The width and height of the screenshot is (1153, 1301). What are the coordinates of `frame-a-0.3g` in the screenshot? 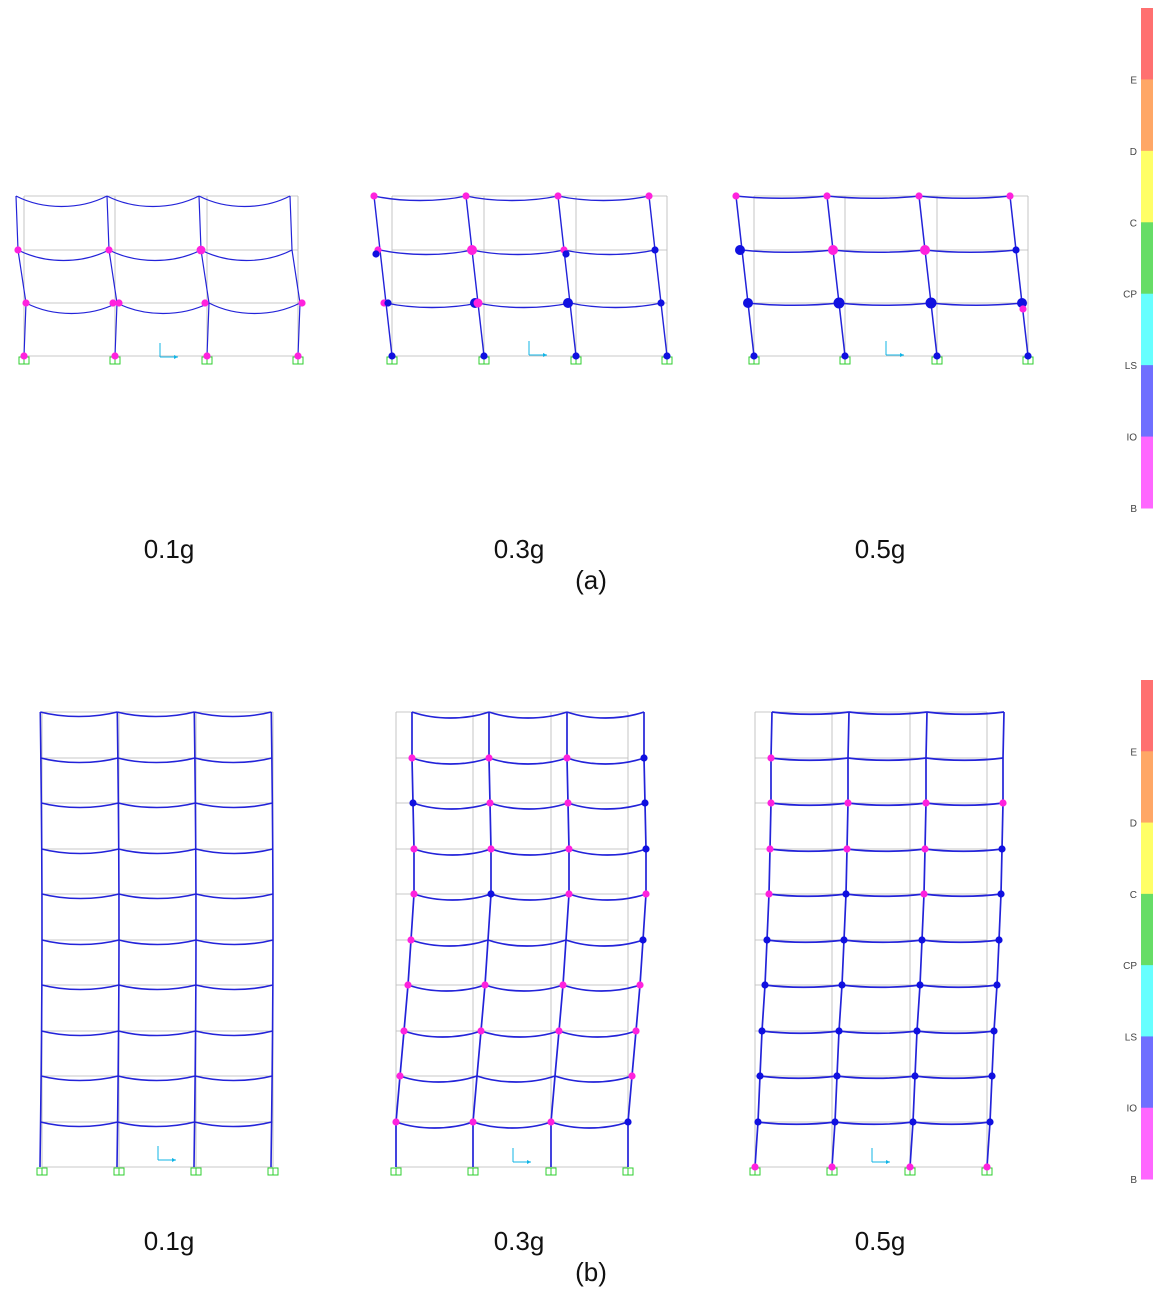 It's located at (521, 278).